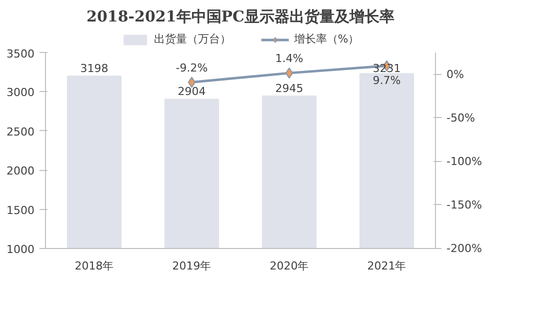 The width and height of the screenshot is (533, 335). Describe the element at coordinates (386, 266) in the screenshot. I see `x-tick-label: 2021年` at that location.